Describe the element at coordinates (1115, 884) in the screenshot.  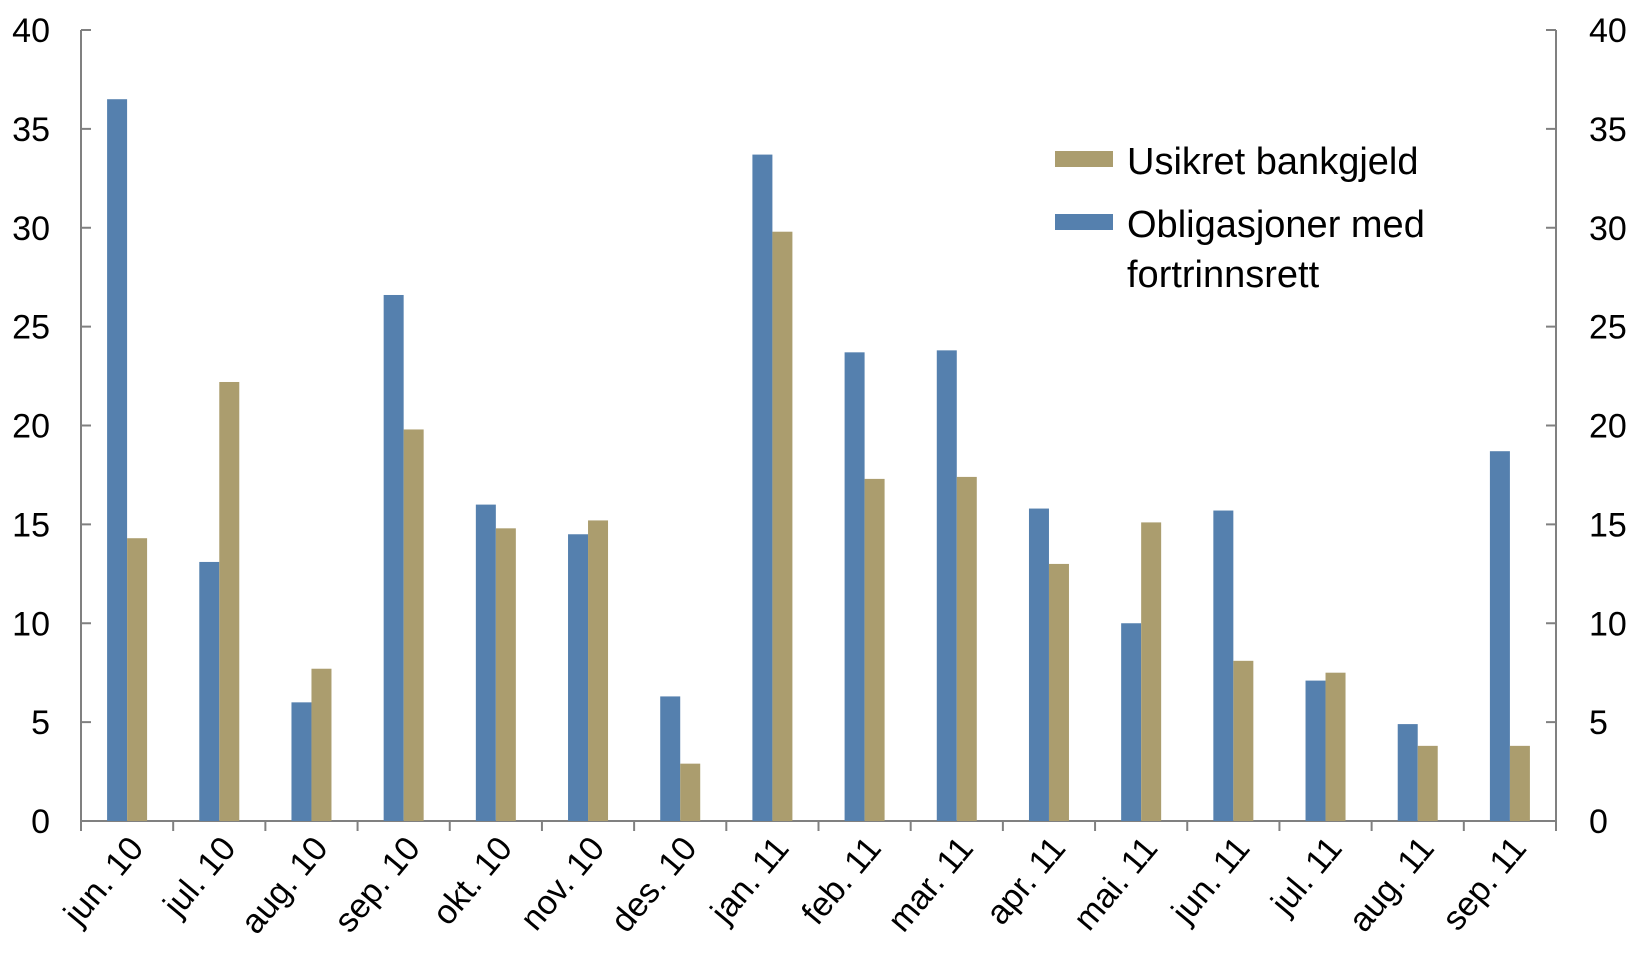
I see `x-tick-label: mai. 11` at that location.